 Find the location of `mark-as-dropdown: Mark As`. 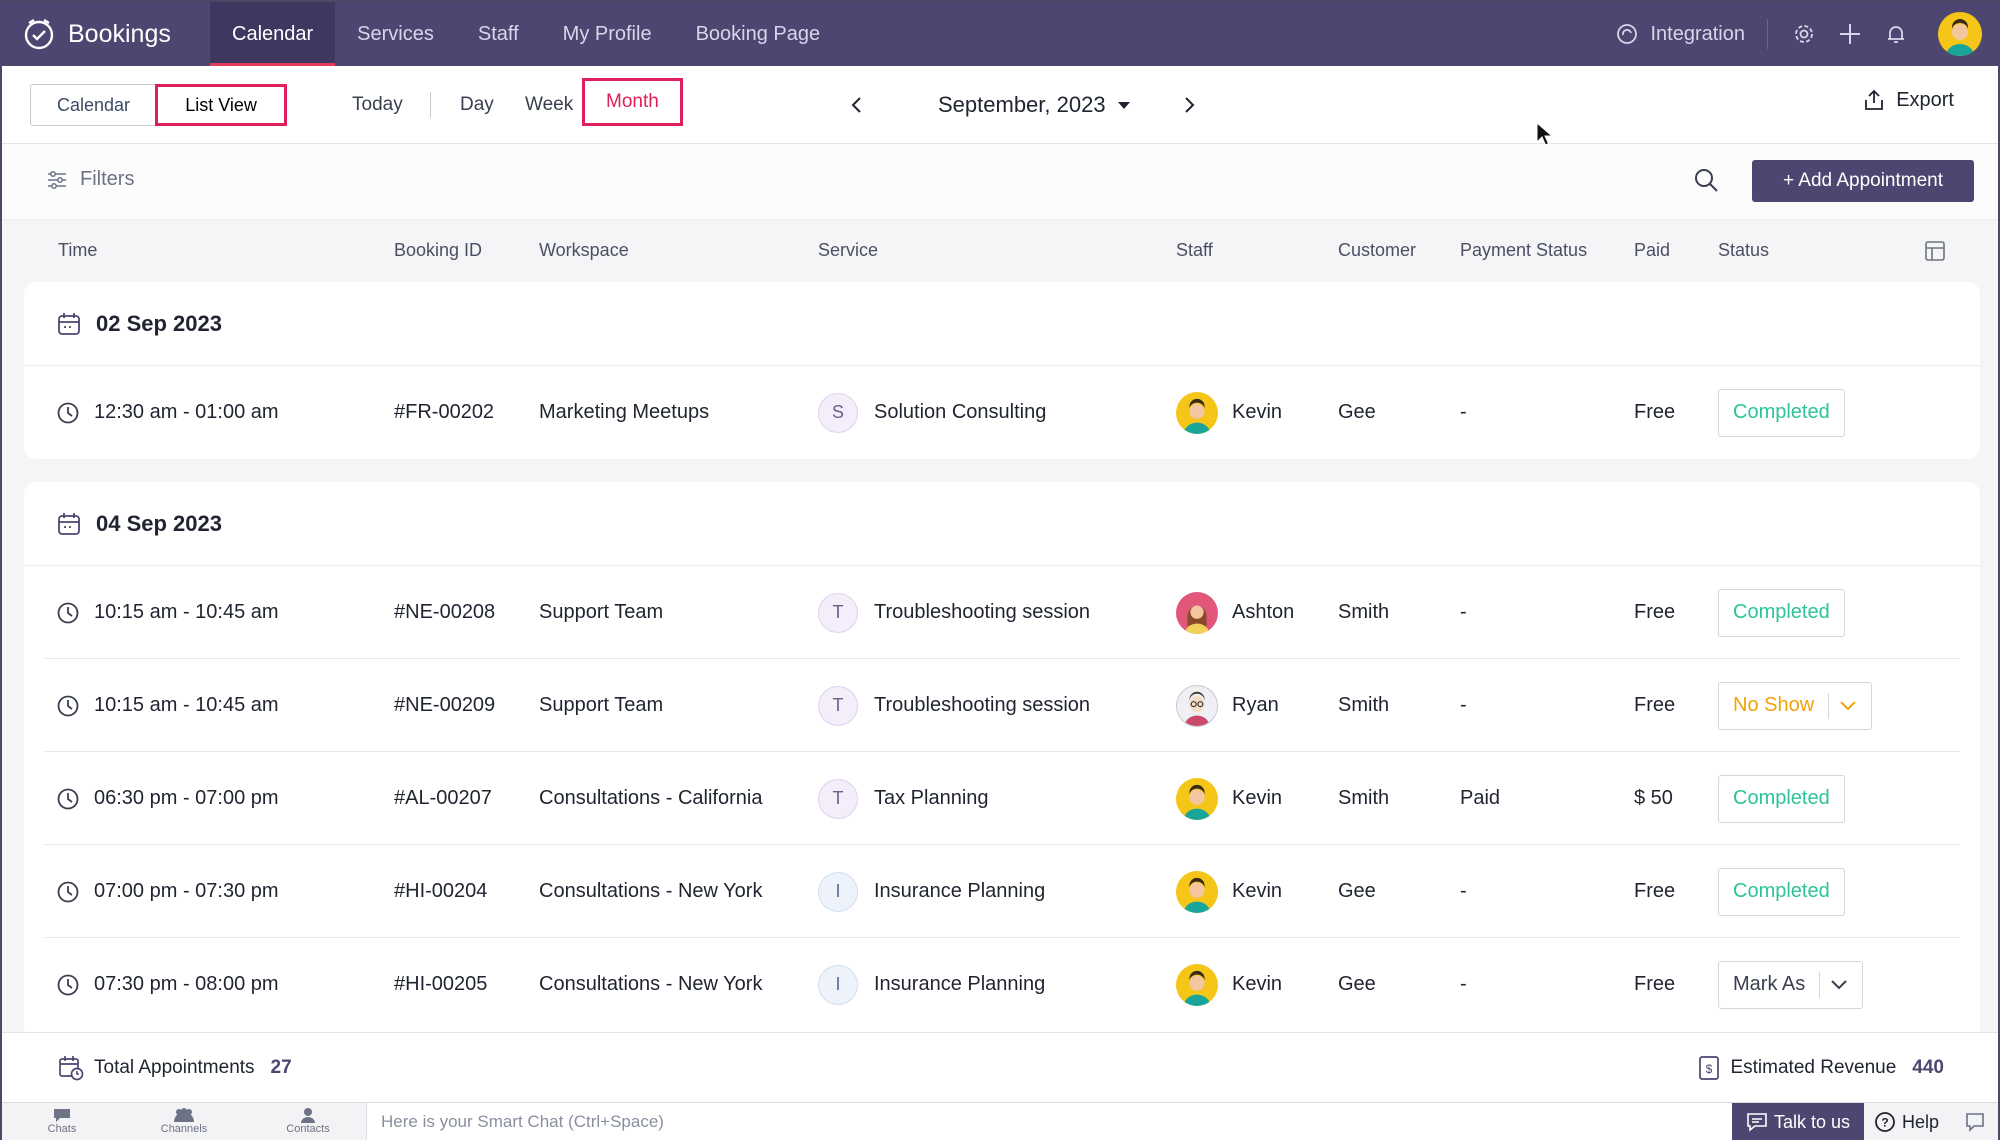

mark-as-dropdown: Mark As is located at coordinates (1791, 984).